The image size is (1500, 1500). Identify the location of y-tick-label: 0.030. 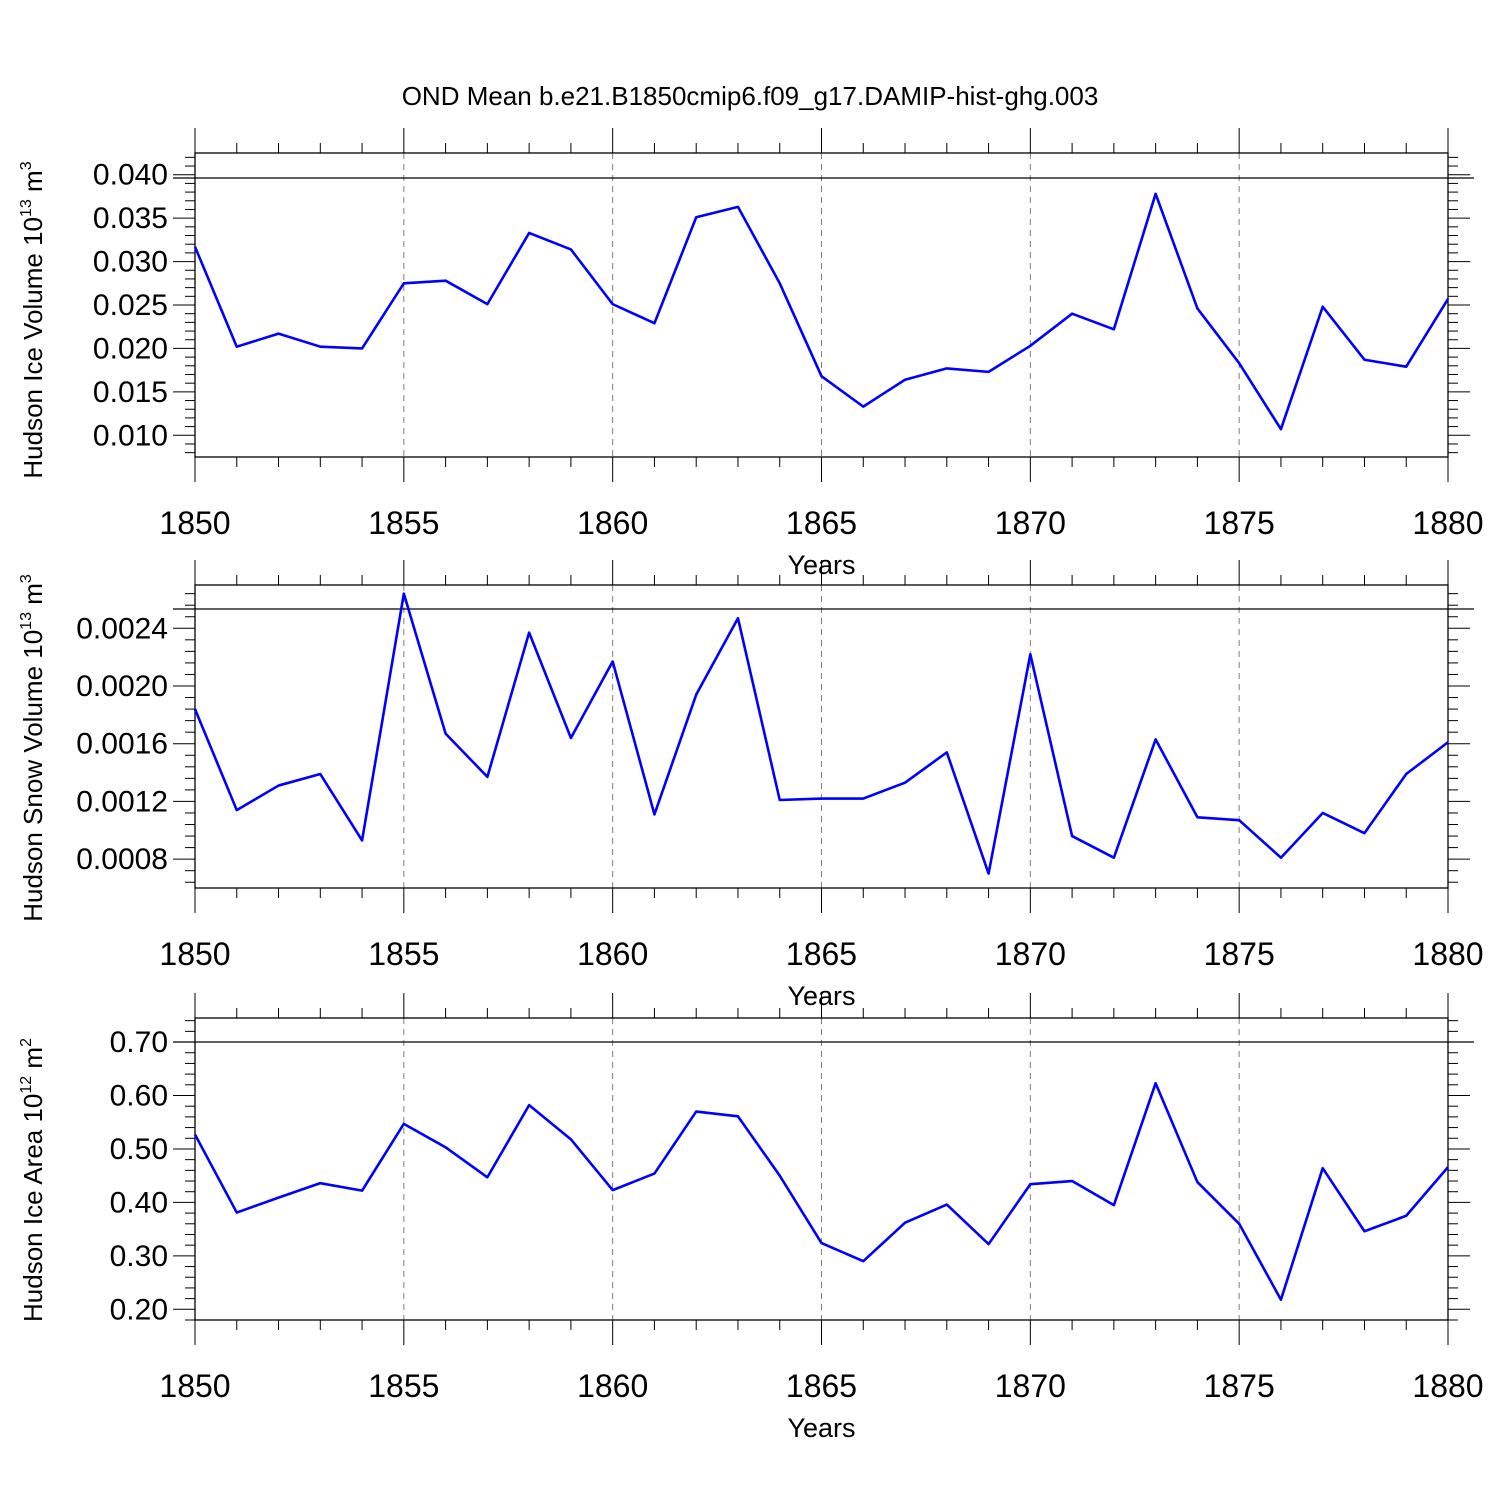
(130, 262).